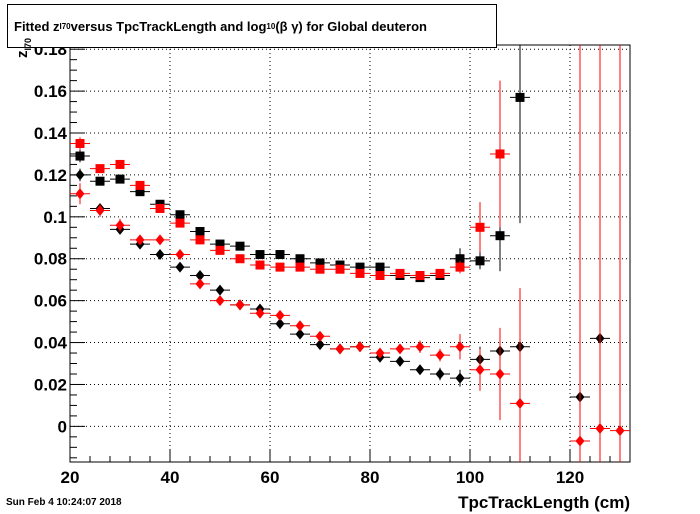 Image resolution: width=700 pixels, height=514 pixels. I want to click on y-tick-label: 0, so click(62, 426).